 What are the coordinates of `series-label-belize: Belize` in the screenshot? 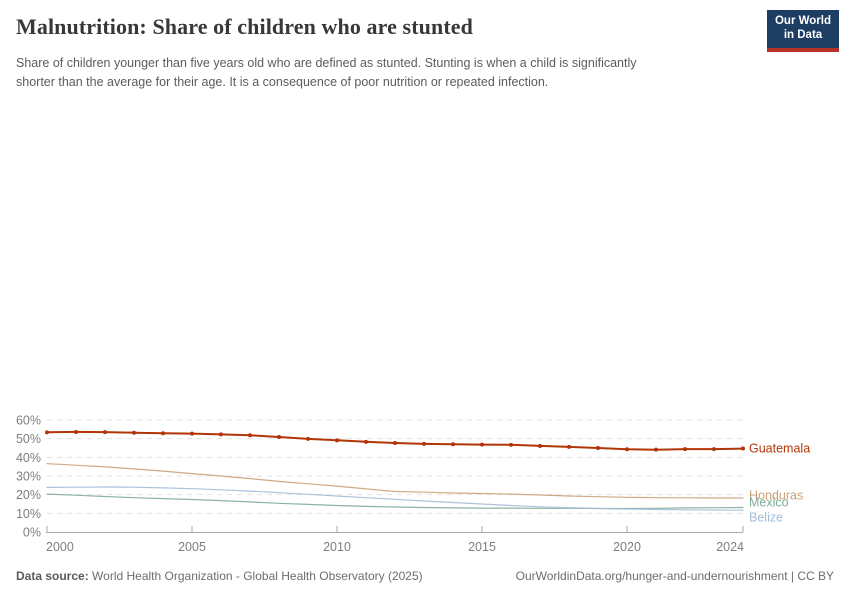 It's located at (766, 518).